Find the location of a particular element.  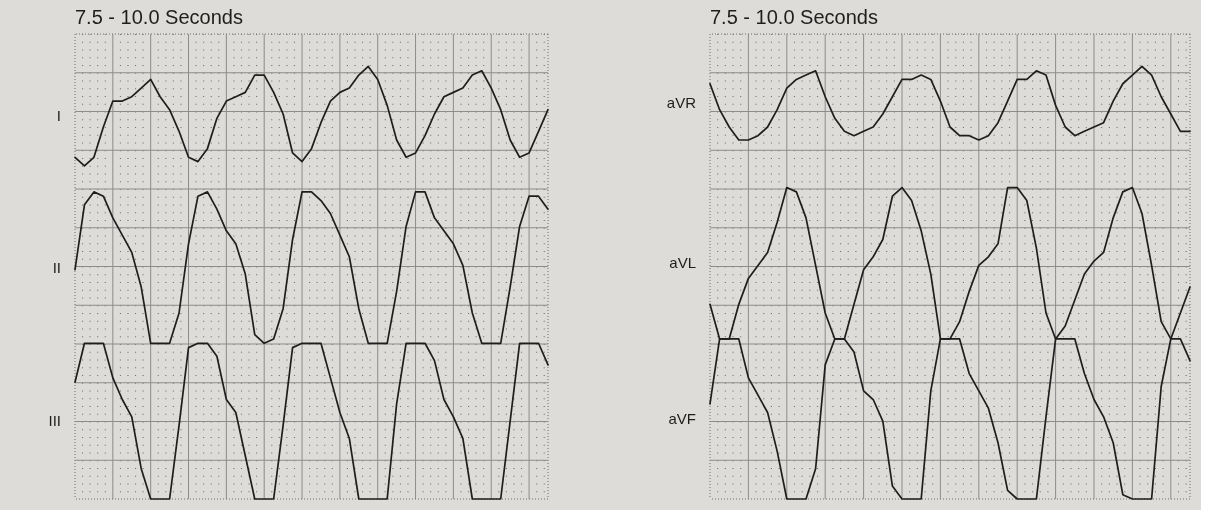

text: aVL is located at coordinates (682, 263).